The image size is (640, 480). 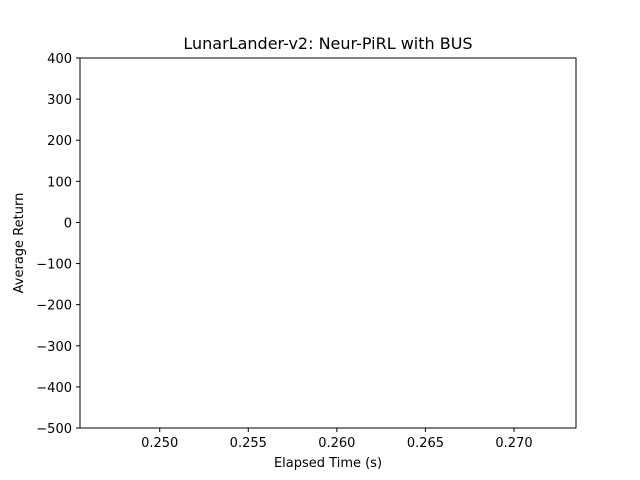 I want to click on y-axis-label: Average Return, so click(x=19, y=243).